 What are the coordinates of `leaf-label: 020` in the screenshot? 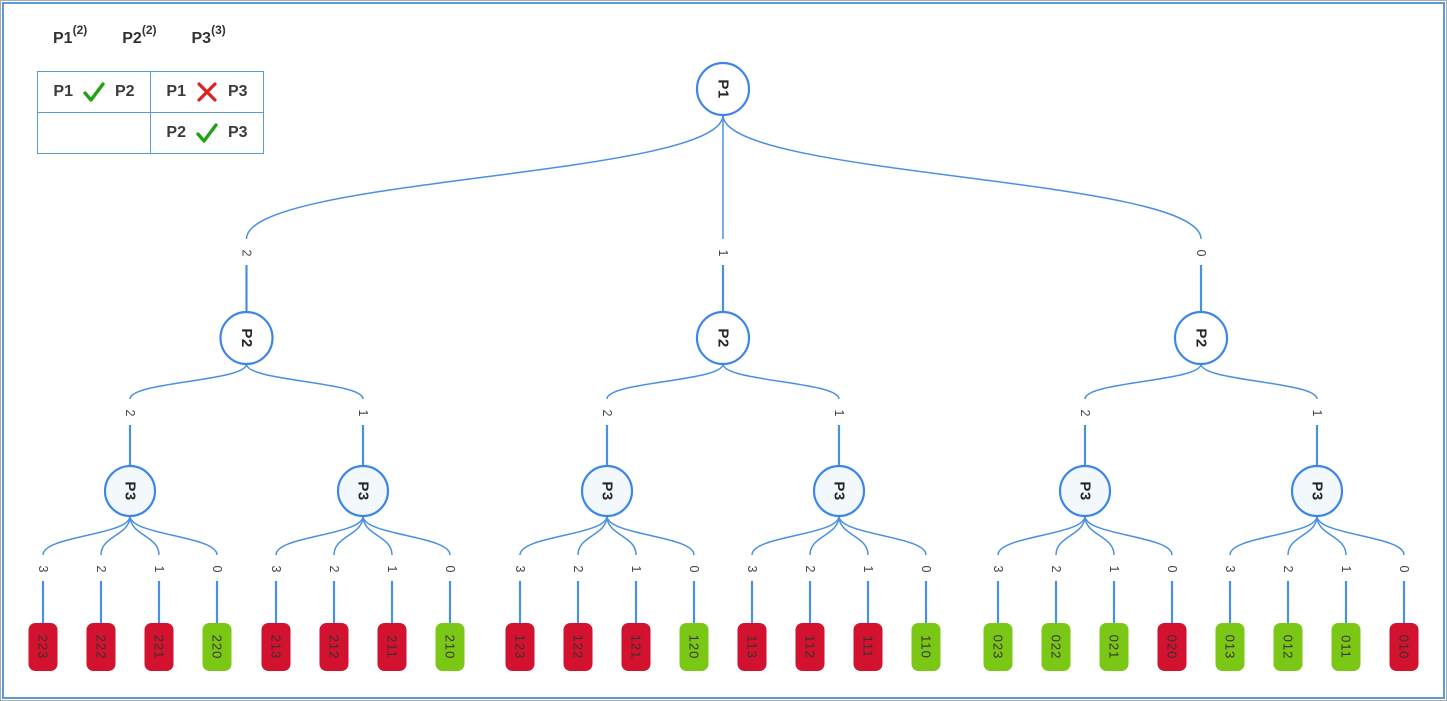 It's located at (1172, 647).